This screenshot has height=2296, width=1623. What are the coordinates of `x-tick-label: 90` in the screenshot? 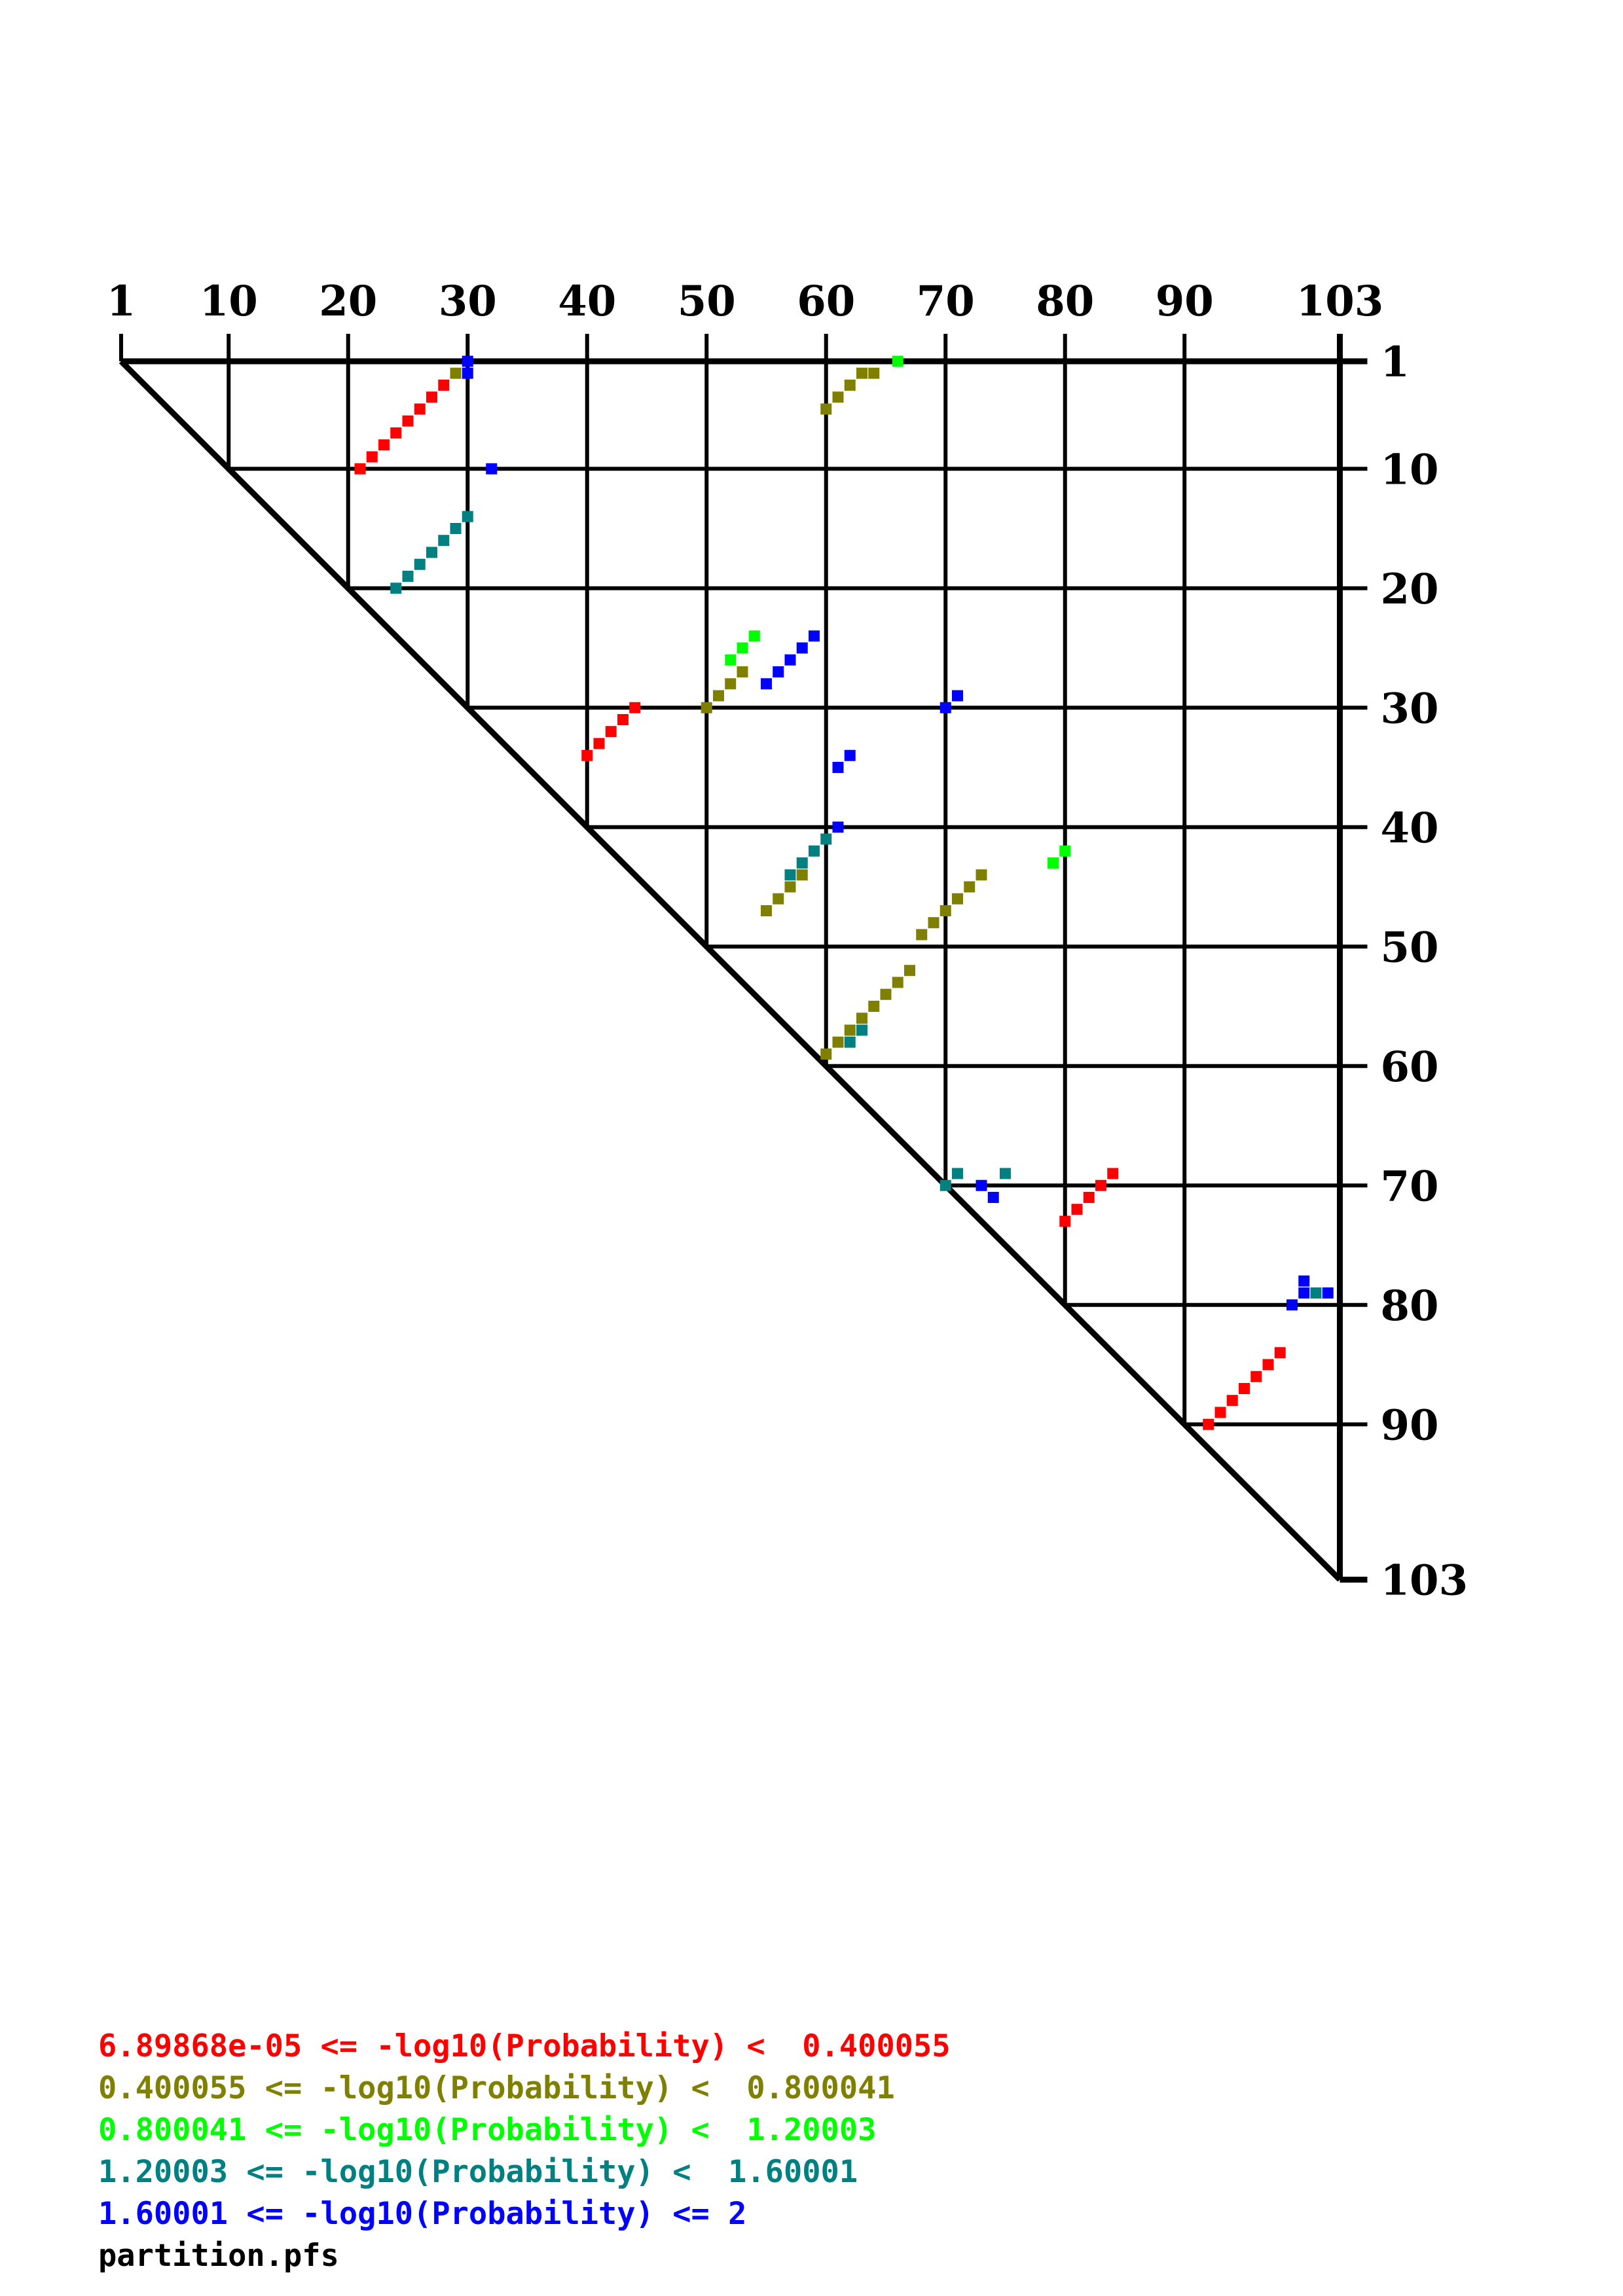 It's located at (1185, 301).